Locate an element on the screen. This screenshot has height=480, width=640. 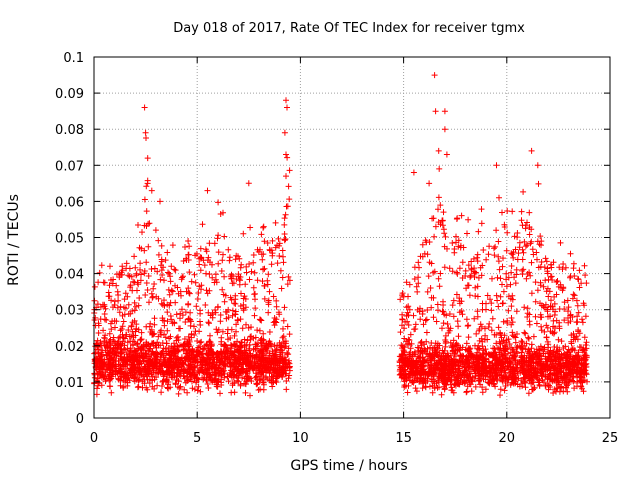
y-tick-label: 0.03 is located at coordinates (69, 311).